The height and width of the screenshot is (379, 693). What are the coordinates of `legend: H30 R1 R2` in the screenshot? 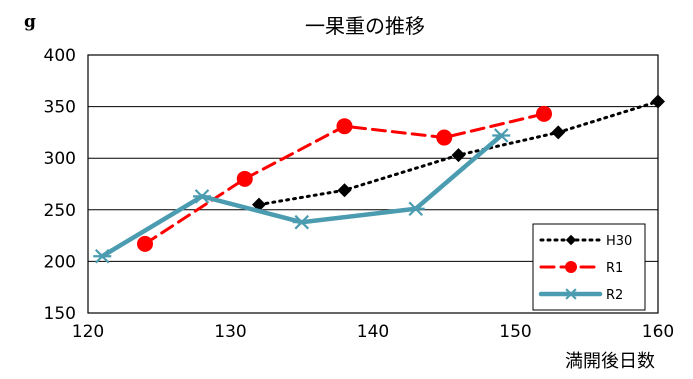 It's located at (589, 267).